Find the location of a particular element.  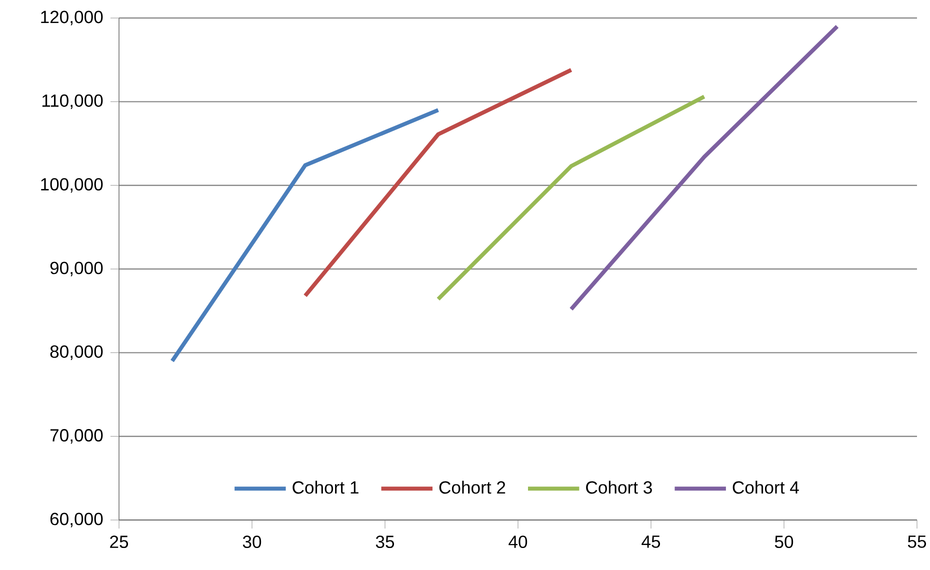

y-tick-label: 120,000 is located at coordinates (72, 18).